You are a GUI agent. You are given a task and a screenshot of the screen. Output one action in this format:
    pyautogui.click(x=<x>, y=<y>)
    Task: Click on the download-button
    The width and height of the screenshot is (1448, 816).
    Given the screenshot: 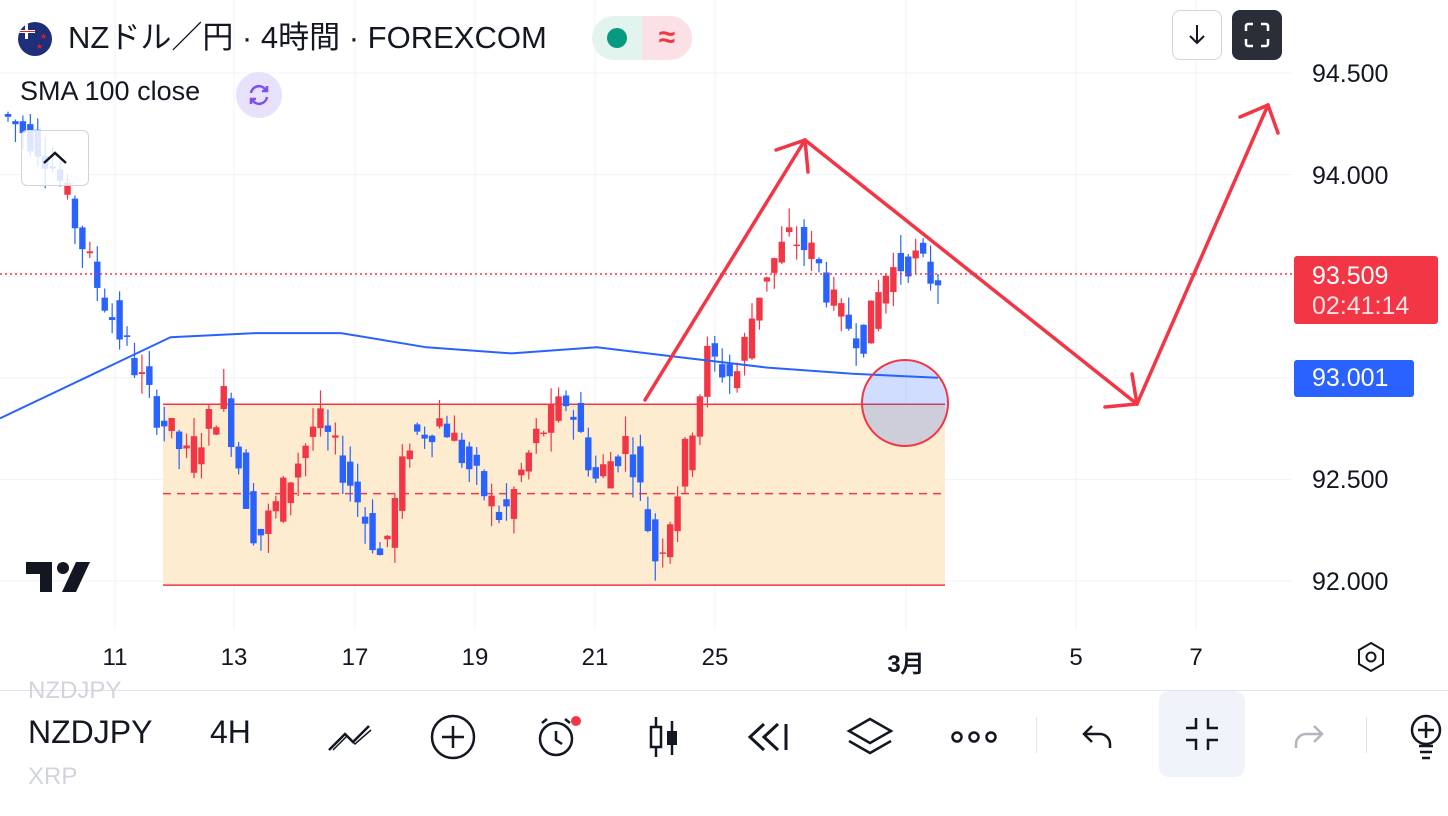 What is the action you would take?
    pyautogui.click(x=1197, y=35)
    